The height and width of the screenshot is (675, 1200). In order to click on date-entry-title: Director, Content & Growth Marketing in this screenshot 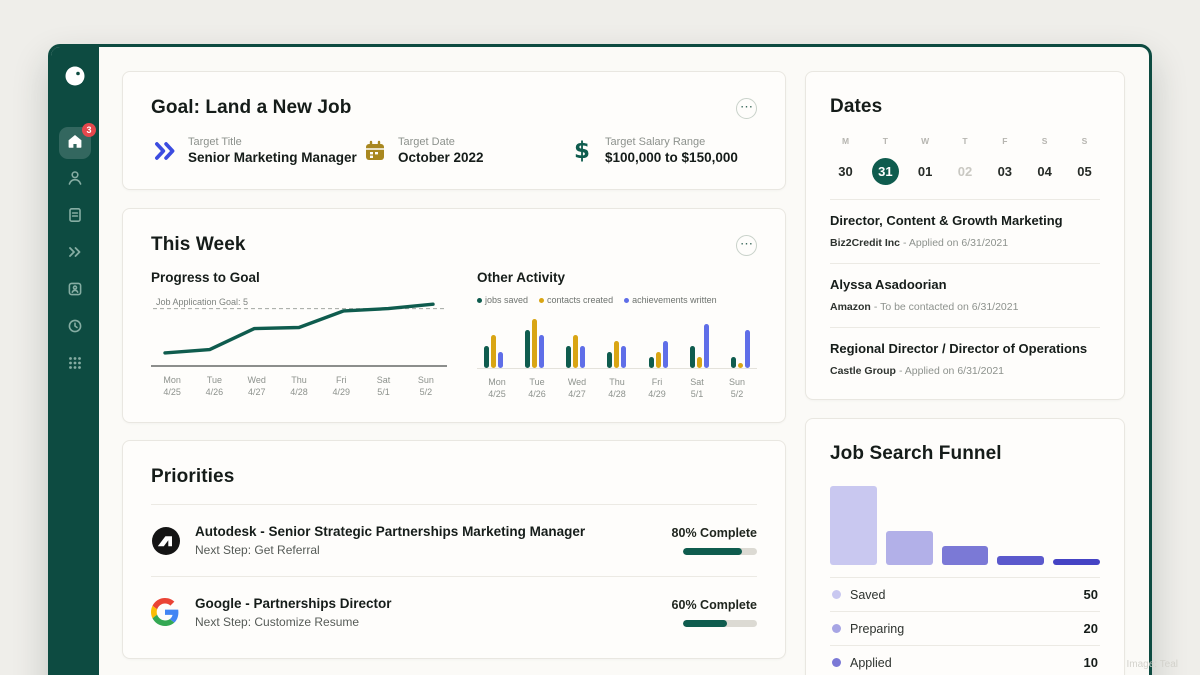, I will do `click(946, 220)`.